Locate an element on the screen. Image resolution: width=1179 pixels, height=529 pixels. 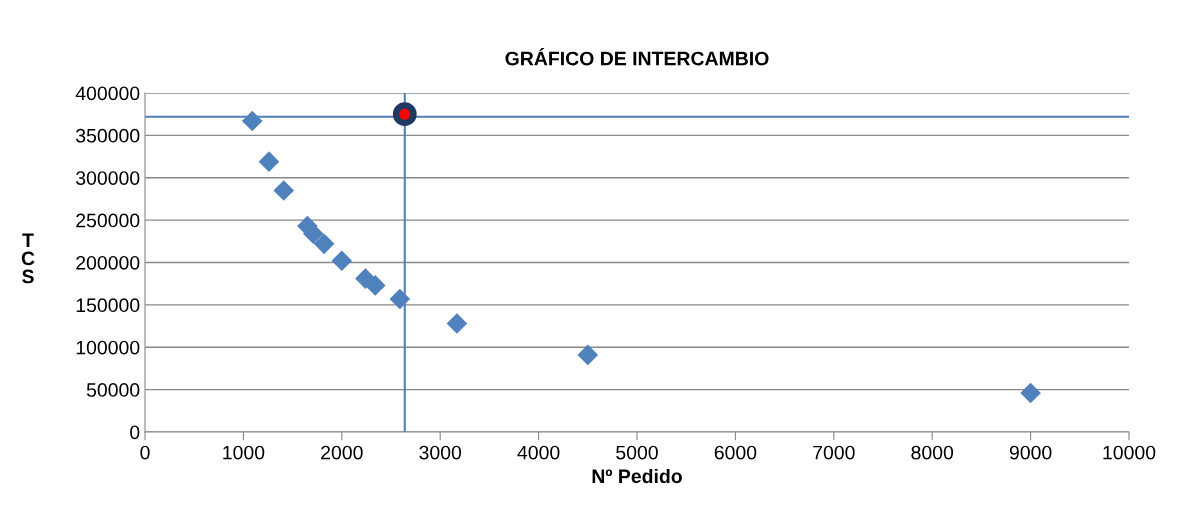
y-tick-label: 400000 is located at coordinates (107, 93).